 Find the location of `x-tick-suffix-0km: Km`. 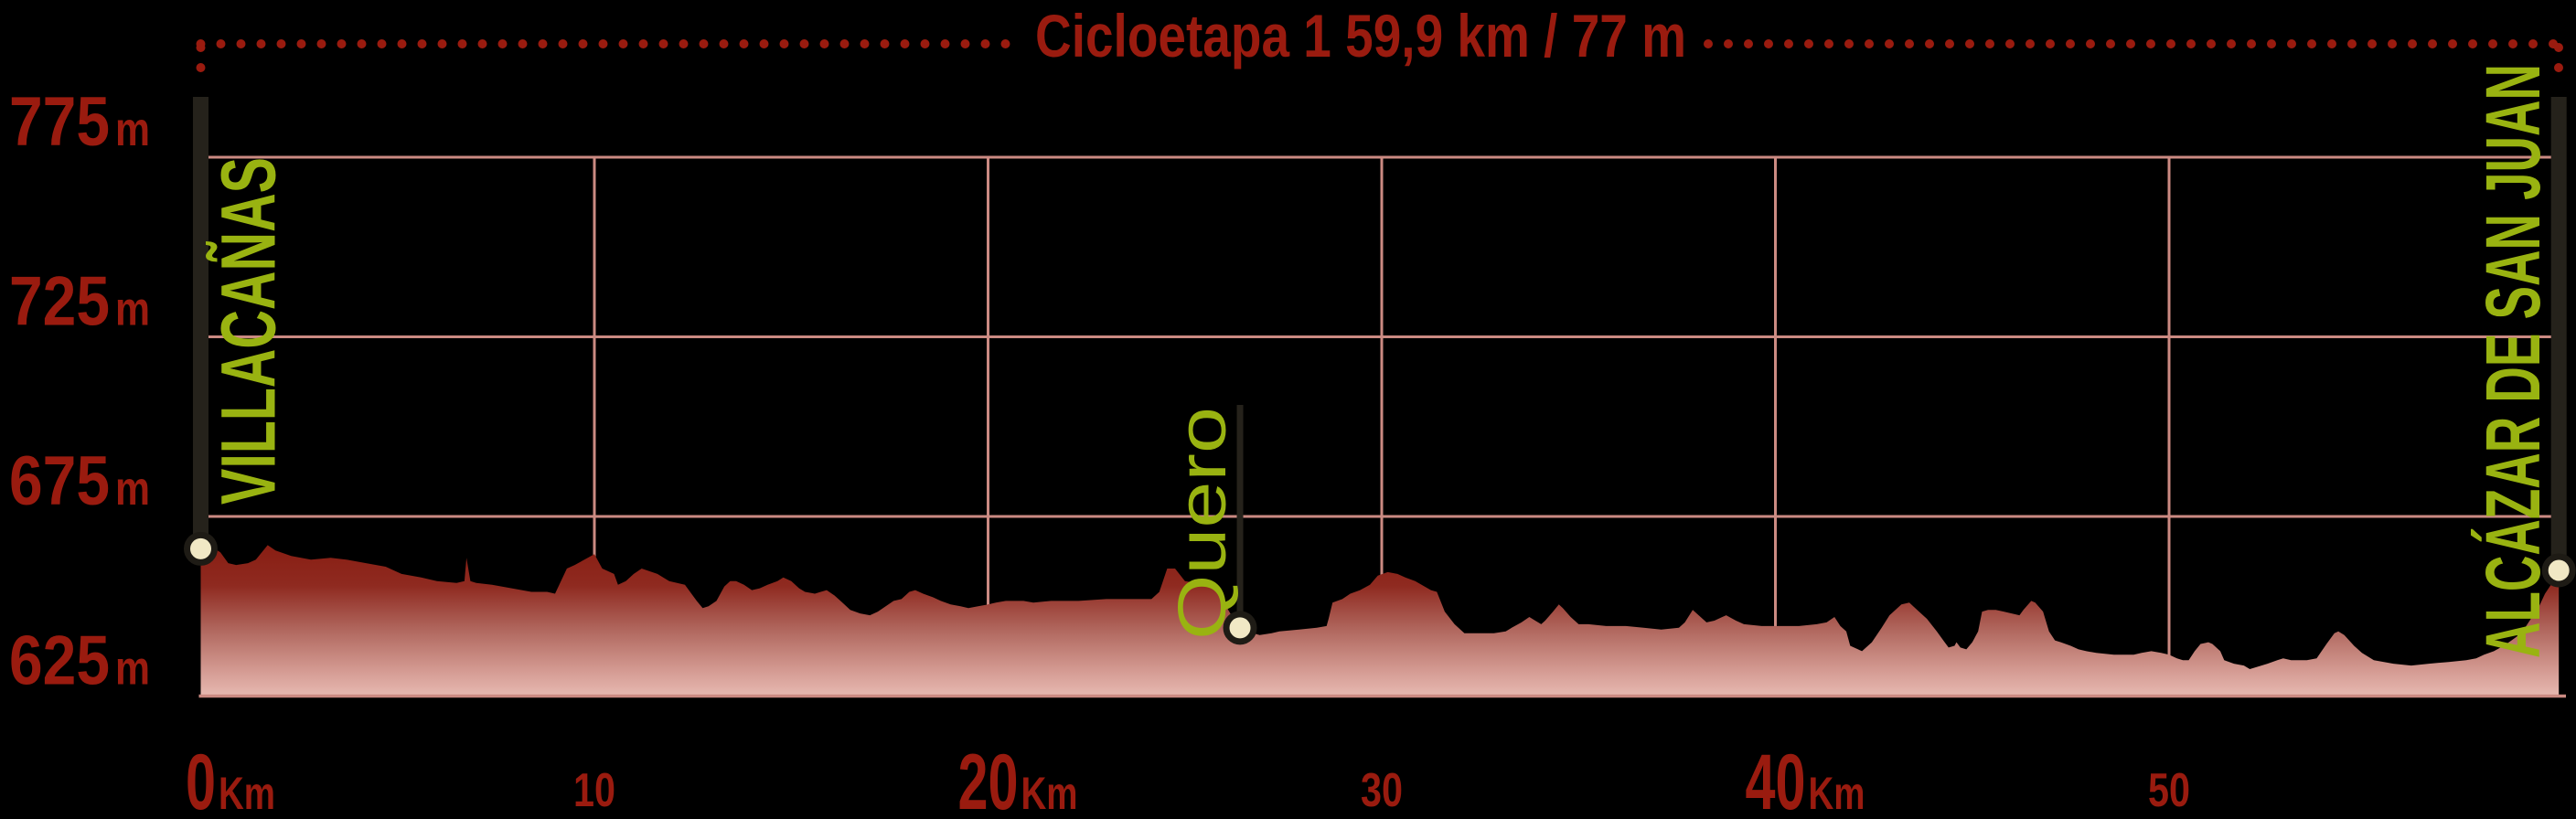

x-tick-suffix-0km: Km is located at coordinates (247, 794).